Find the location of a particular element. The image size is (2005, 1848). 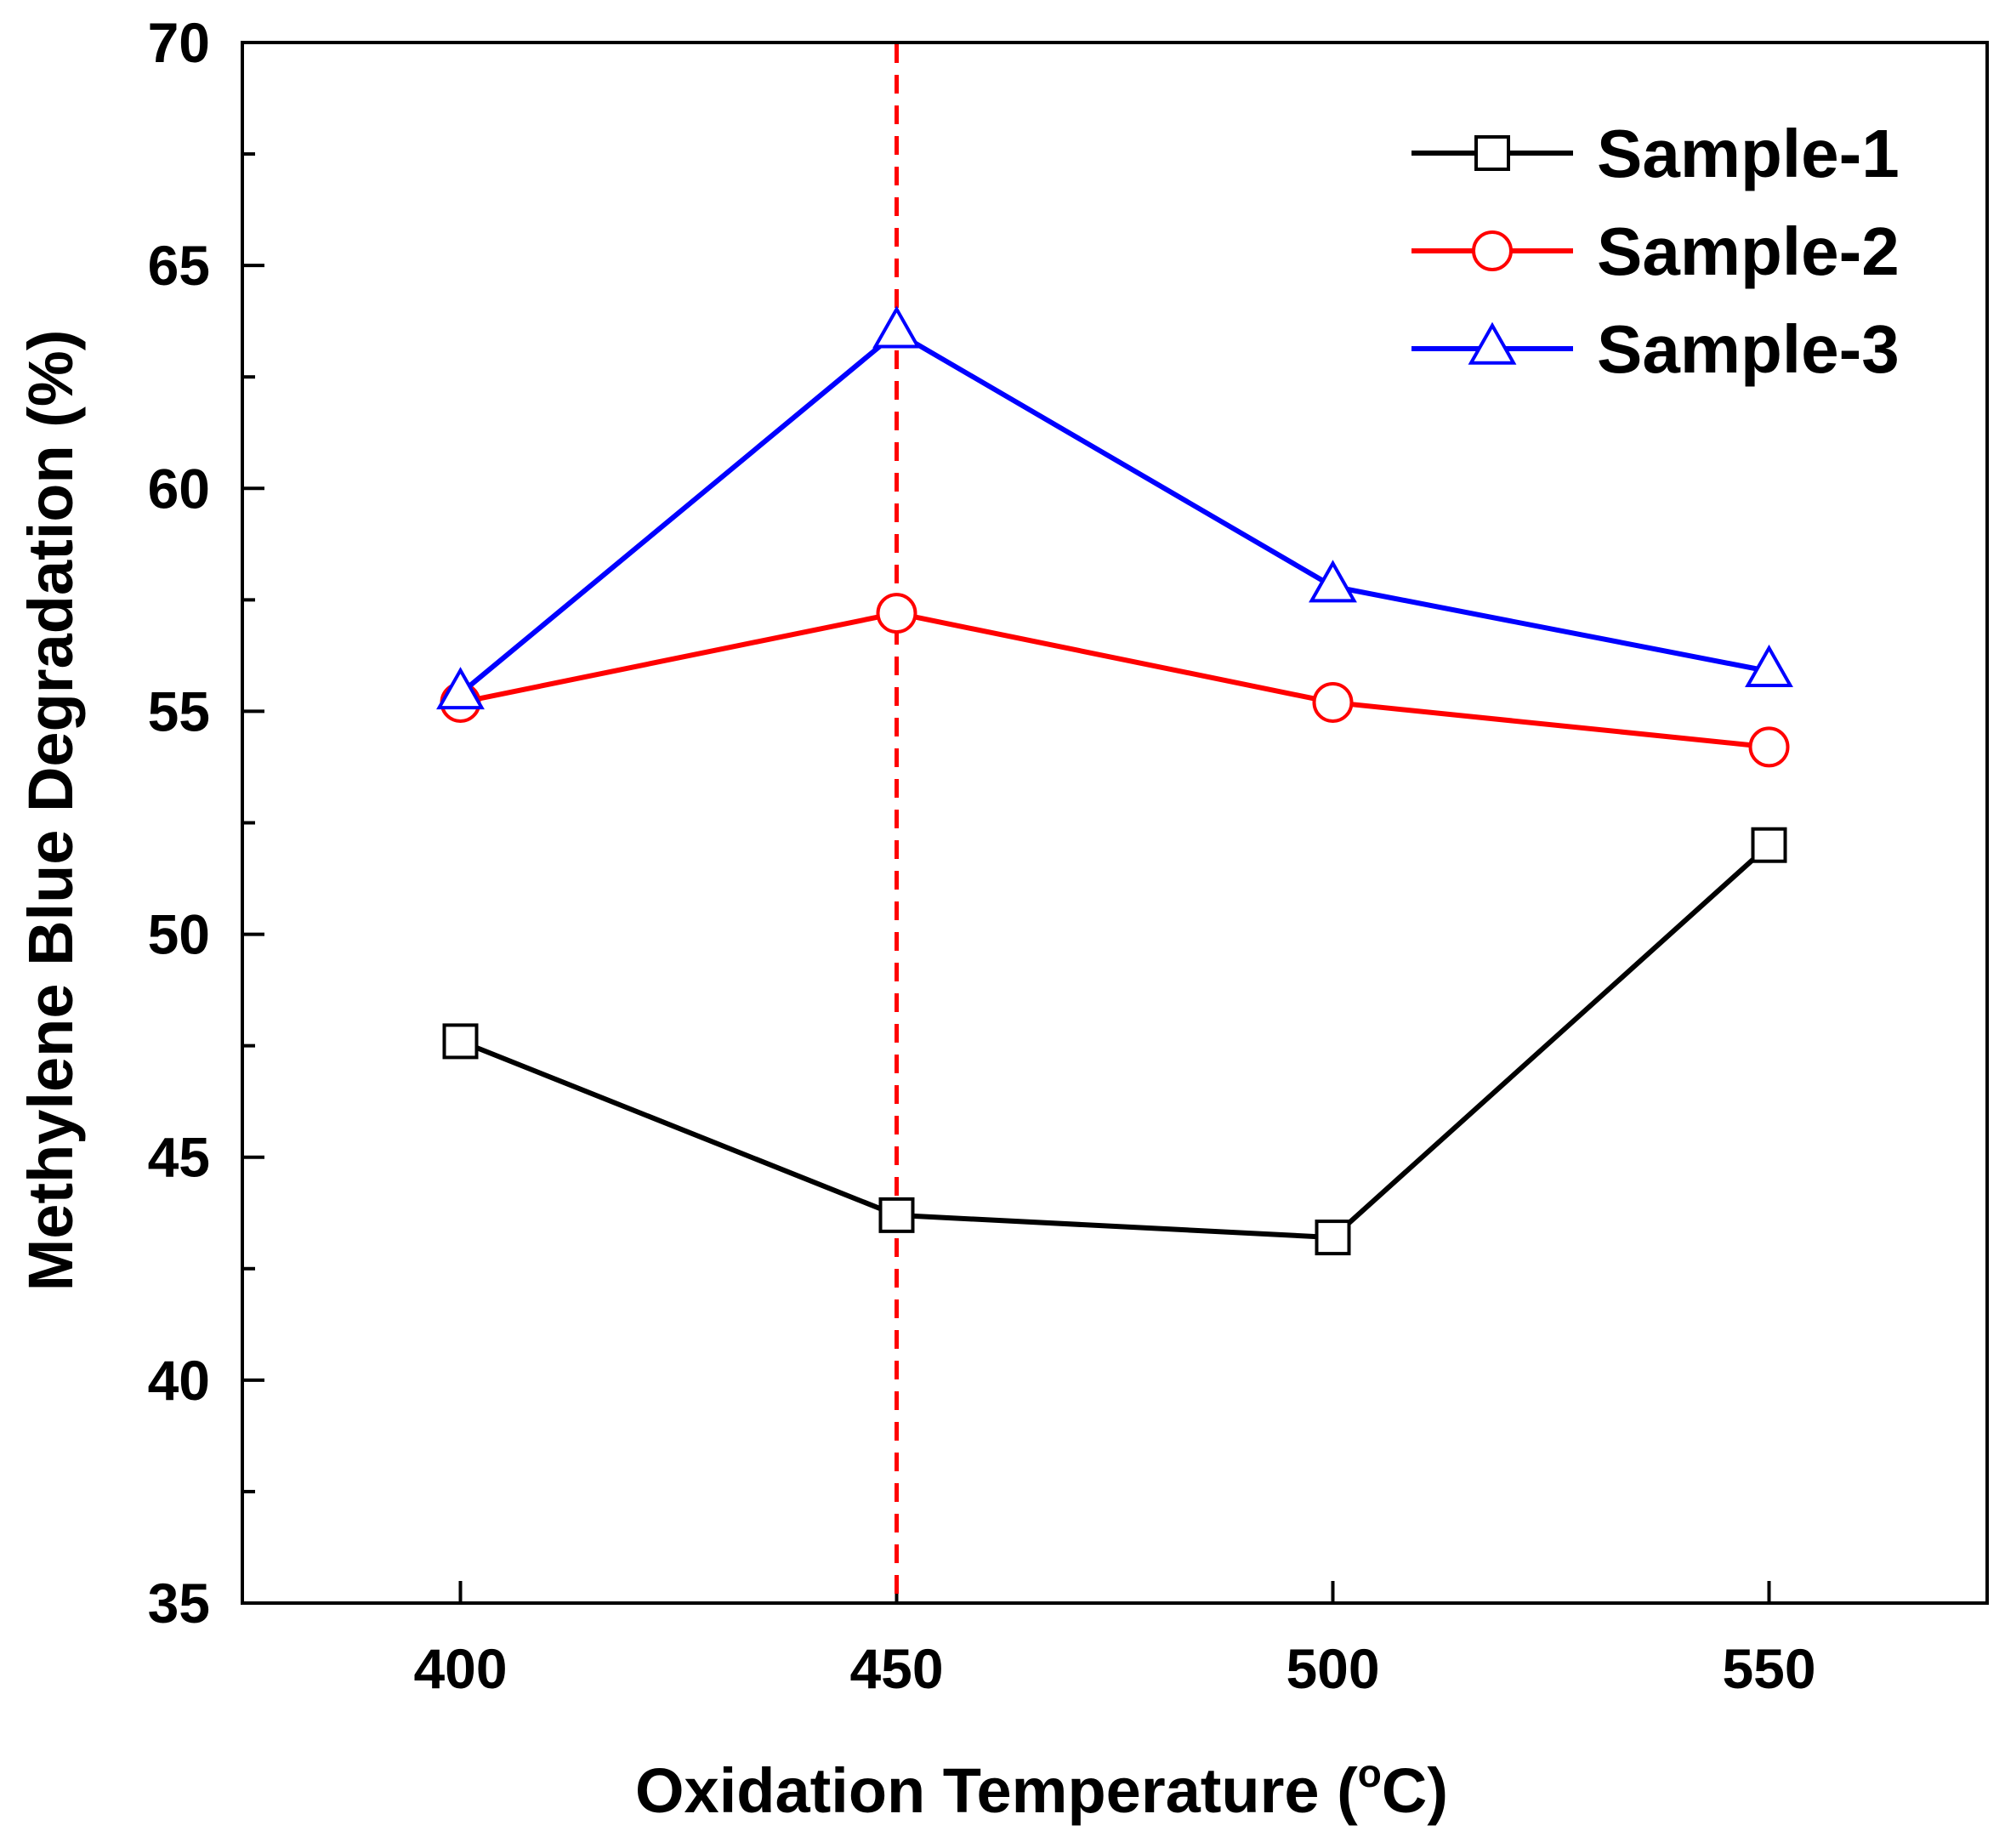

y-tick-label: 40 is located at coordinates (179, 1381).